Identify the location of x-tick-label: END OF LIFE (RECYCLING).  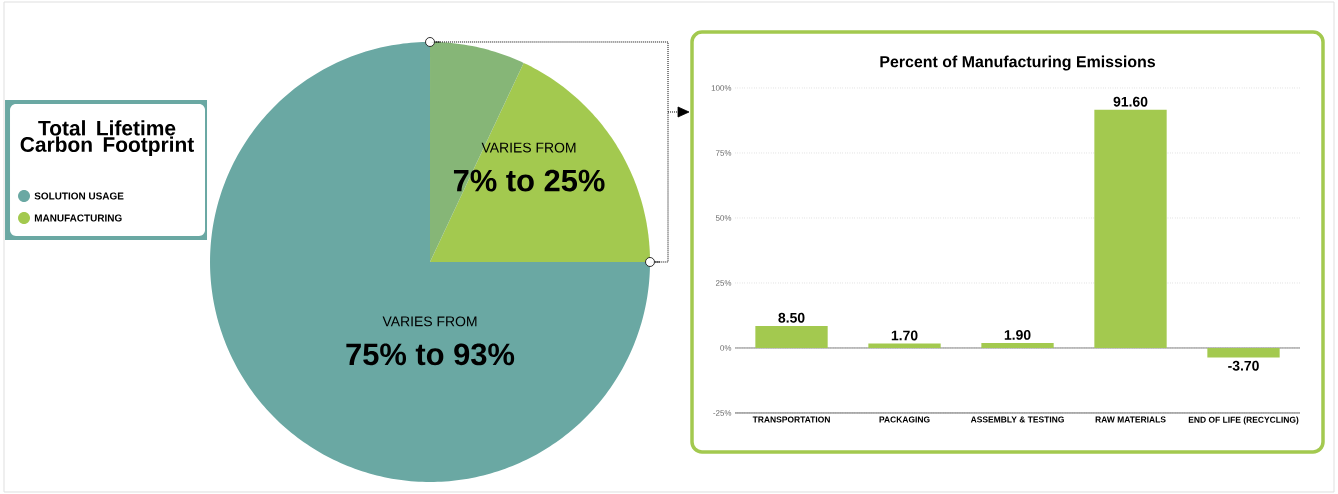
(1243, 420).